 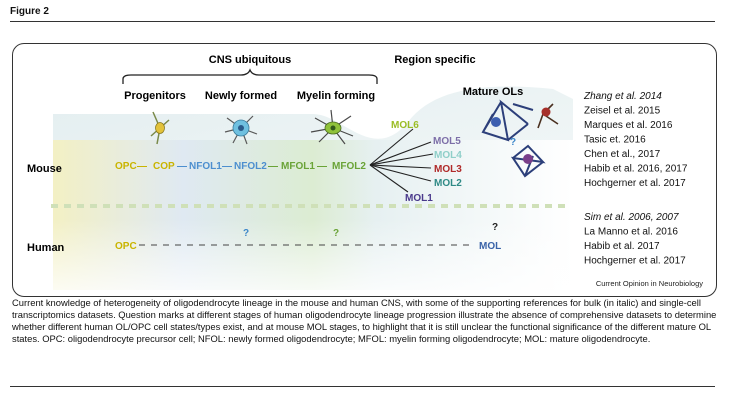 What do you see at coordinates (241, 130) in the screenshot?
I see `newly-formed-cell-icon` at bounding box center [241, 130].